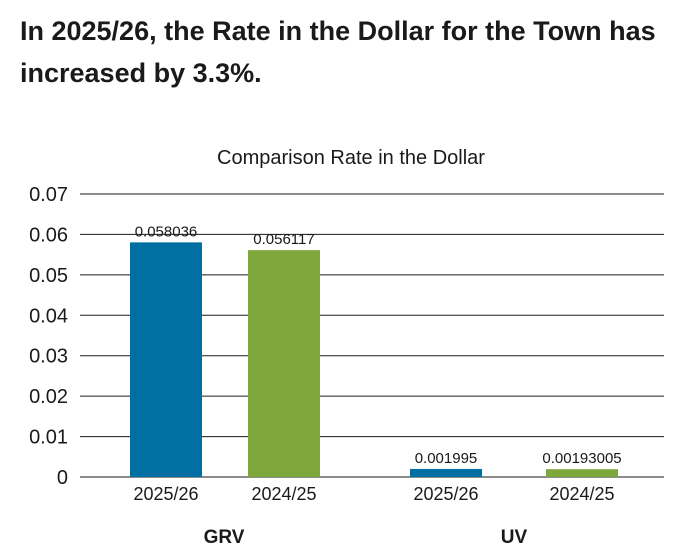 The width and height of the screenshot is (689, 553). Describe the element at coordinates (373, 494) in the screenshot. I see `x-axis-ticks: 2025/26 2024/25 2025/26 2024/25` at that location.